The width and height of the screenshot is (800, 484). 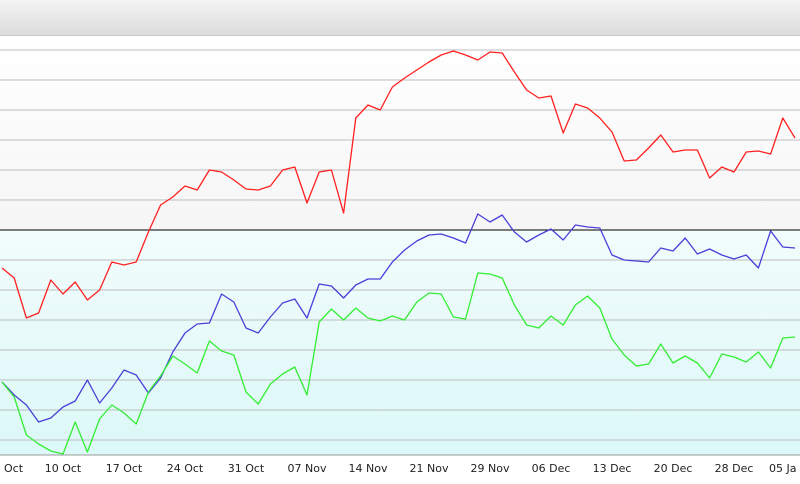 I want to click on x-tick-label: 24 Oct, so click(x=185, y=468).